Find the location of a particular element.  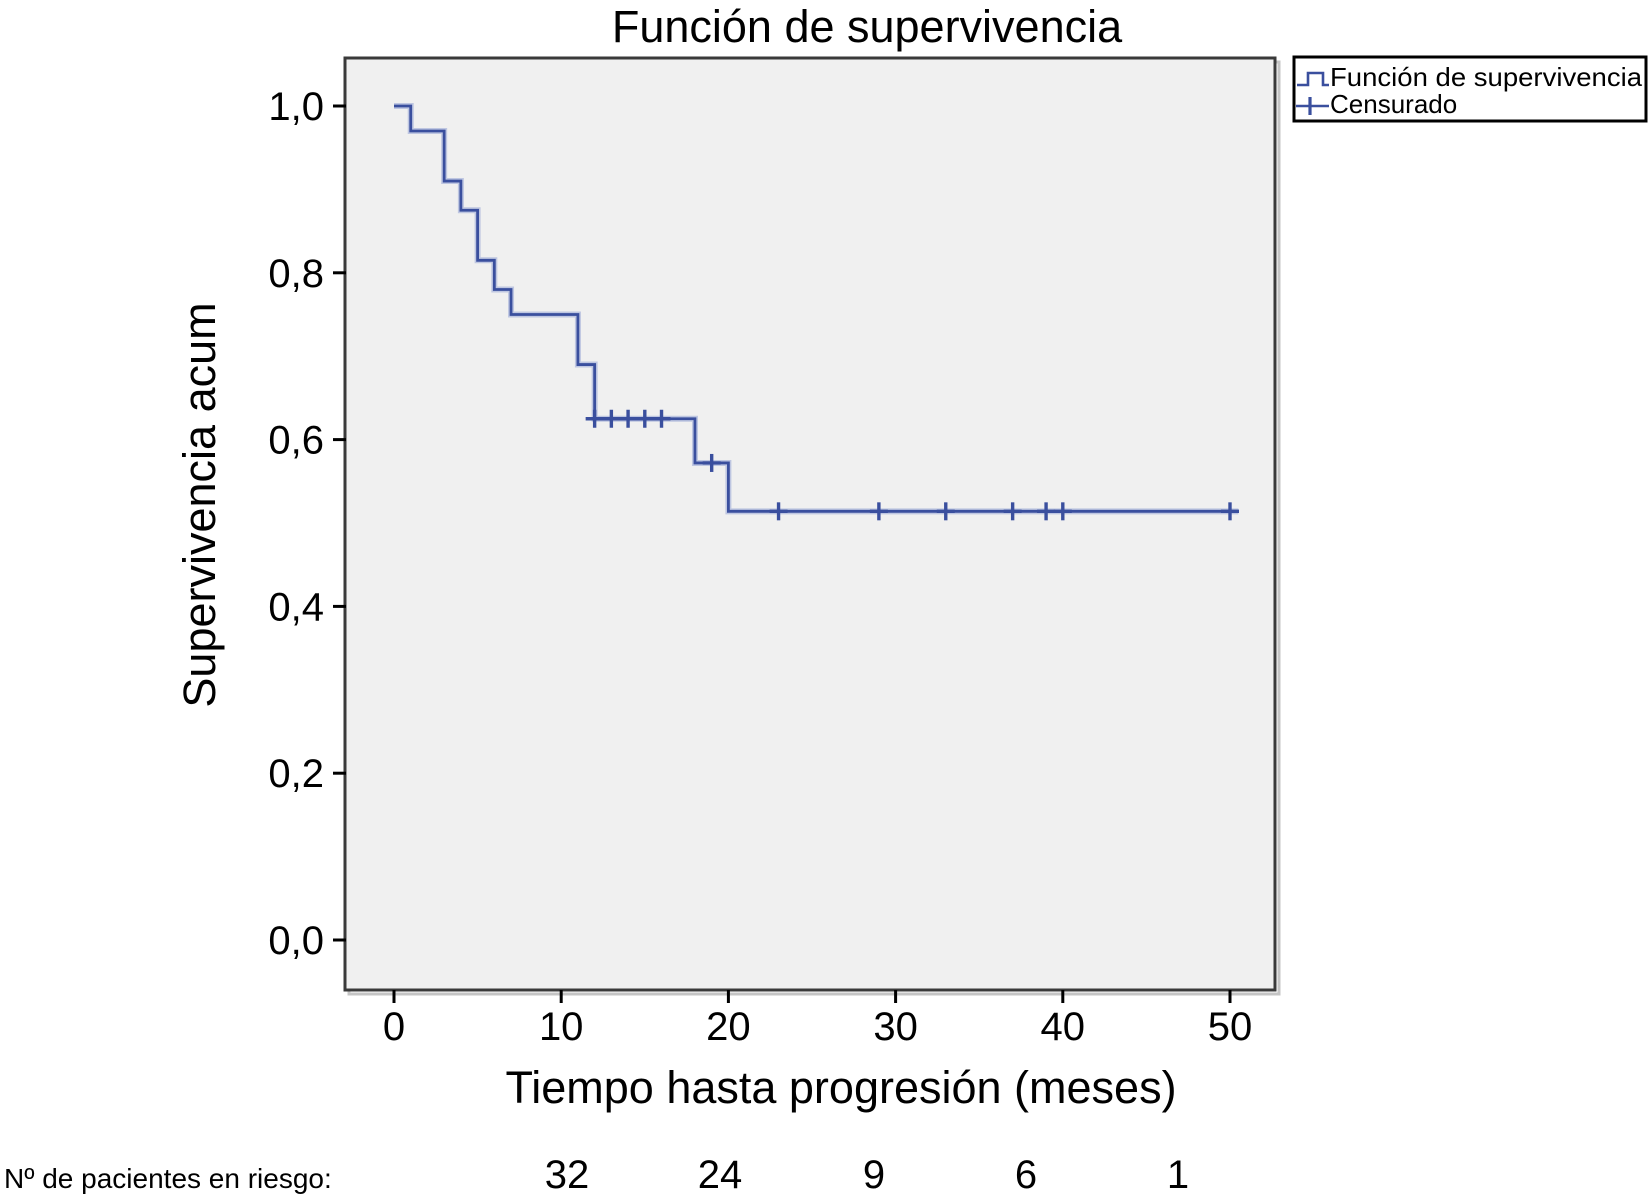

legend-entry-survival: Función de supervivencia is located at coordinates (1486, 77).